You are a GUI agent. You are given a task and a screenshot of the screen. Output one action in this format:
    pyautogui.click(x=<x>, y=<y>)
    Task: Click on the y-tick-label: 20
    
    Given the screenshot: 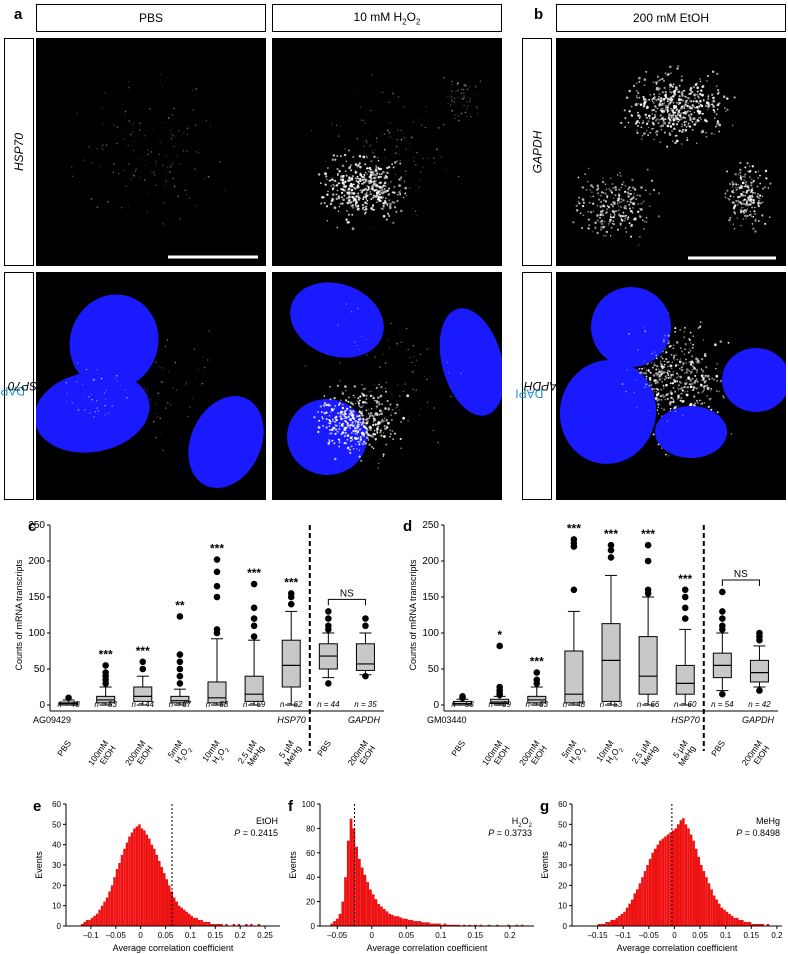 What is the action you would take?
    pyautogui.click(x=562, y=885)
    